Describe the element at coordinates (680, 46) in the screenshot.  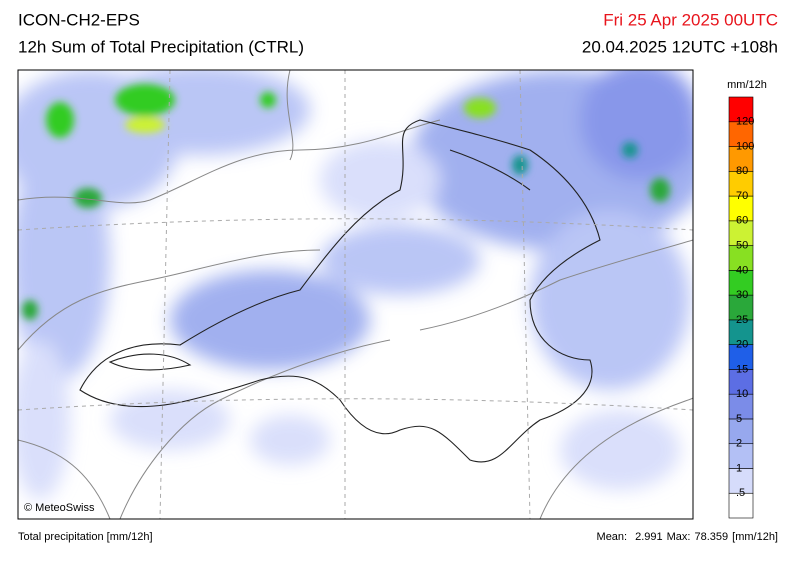
I see `run-time: 20.04.2025 12UTC +108h` at that location.